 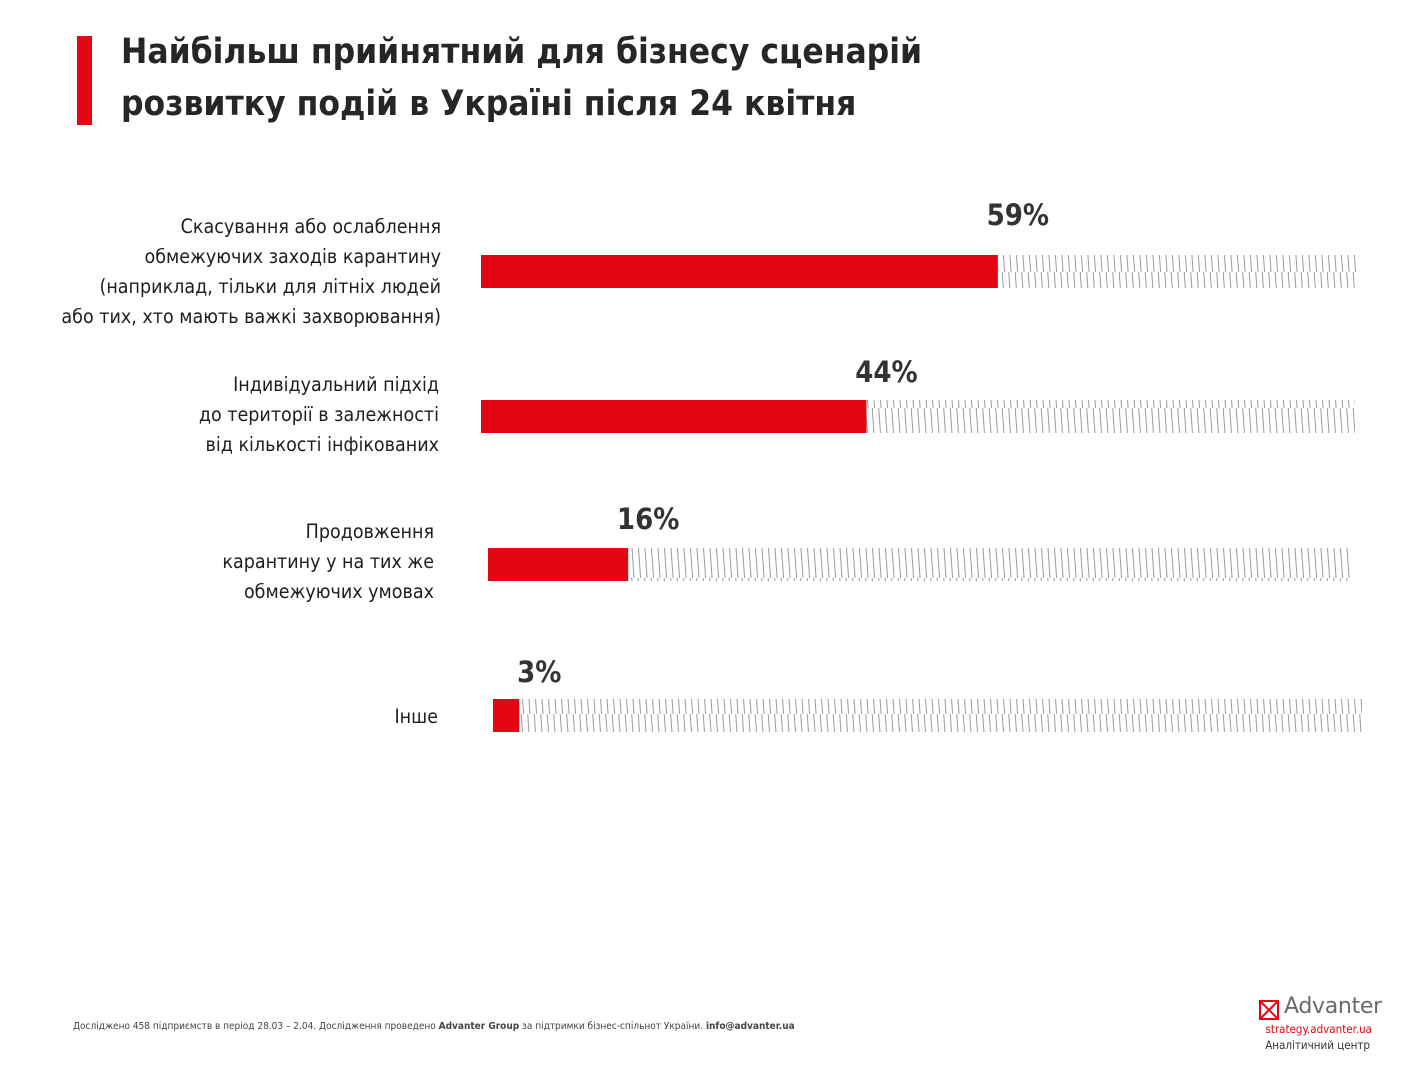 What do you see at coordinates (1018, 215) in the screenshot?
I see `value-label-1: 59%` at bounding box center [1018, 215].